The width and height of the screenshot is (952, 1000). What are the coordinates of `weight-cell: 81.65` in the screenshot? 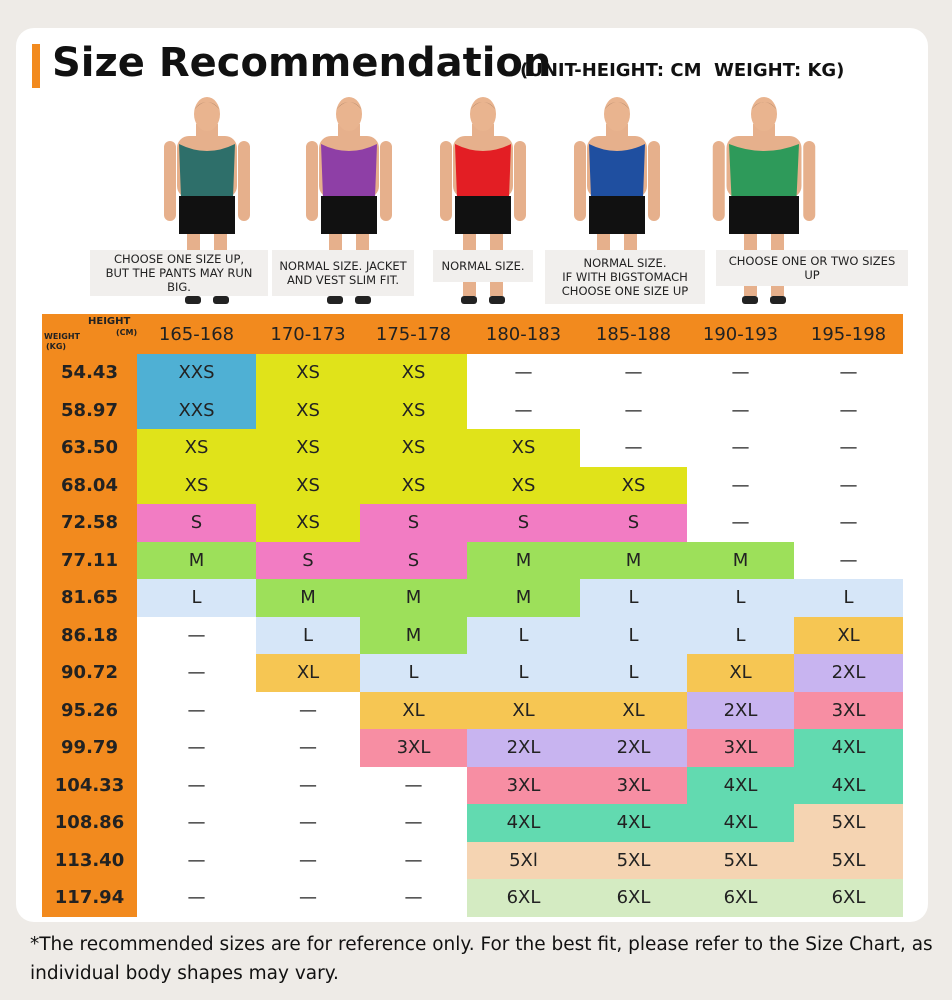 It's located at (89, 598).